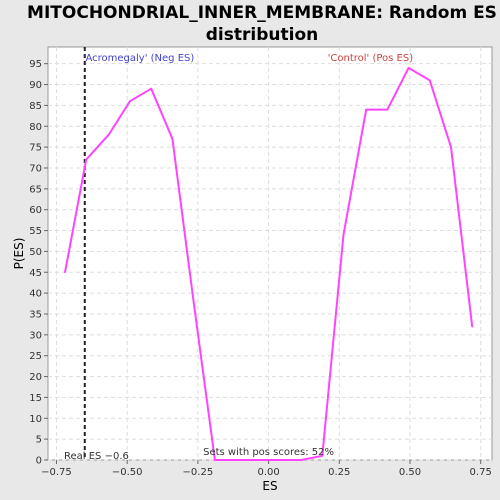  I want to click on y-tick-label: 40, so click(35, 294).